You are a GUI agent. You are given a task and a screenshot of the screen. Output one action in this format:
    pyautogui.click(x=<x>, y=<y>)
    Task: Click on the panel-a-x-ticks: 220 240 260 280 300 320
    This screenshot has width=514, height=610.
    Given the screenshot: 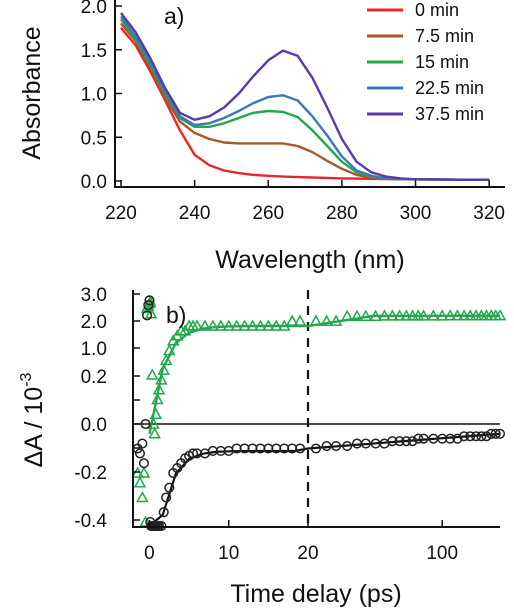 What is the action you would take?
    pyautogui.click(x=305, y=202)
    